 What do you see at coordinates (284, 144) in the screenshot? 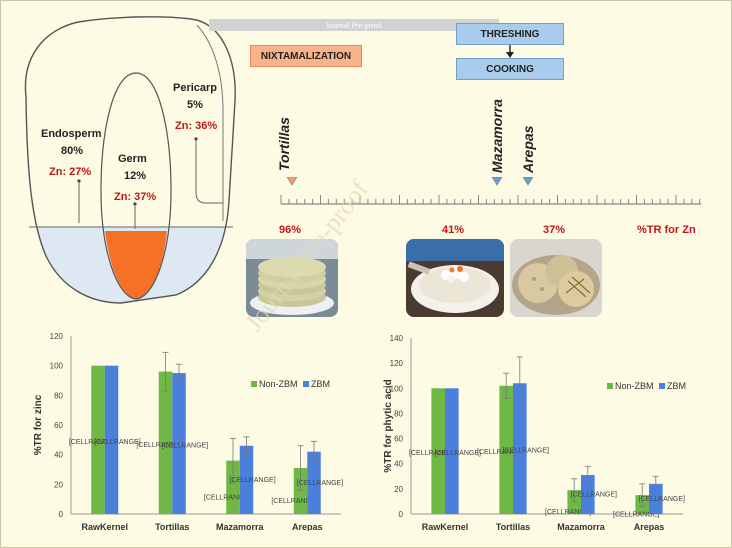
I see `tortillas-product-label: Tortillas` at bounding box center [284, 144].